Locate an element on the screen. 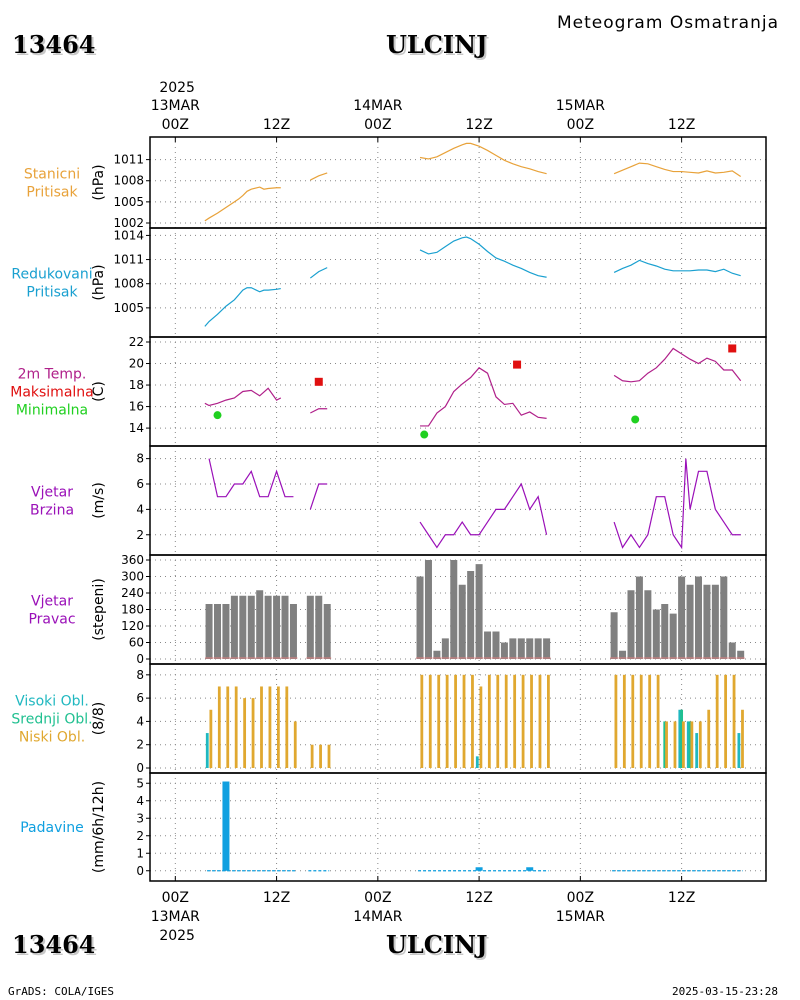  panel-label-wind_speed-1: Brzina is located at coordinates (52, 511).